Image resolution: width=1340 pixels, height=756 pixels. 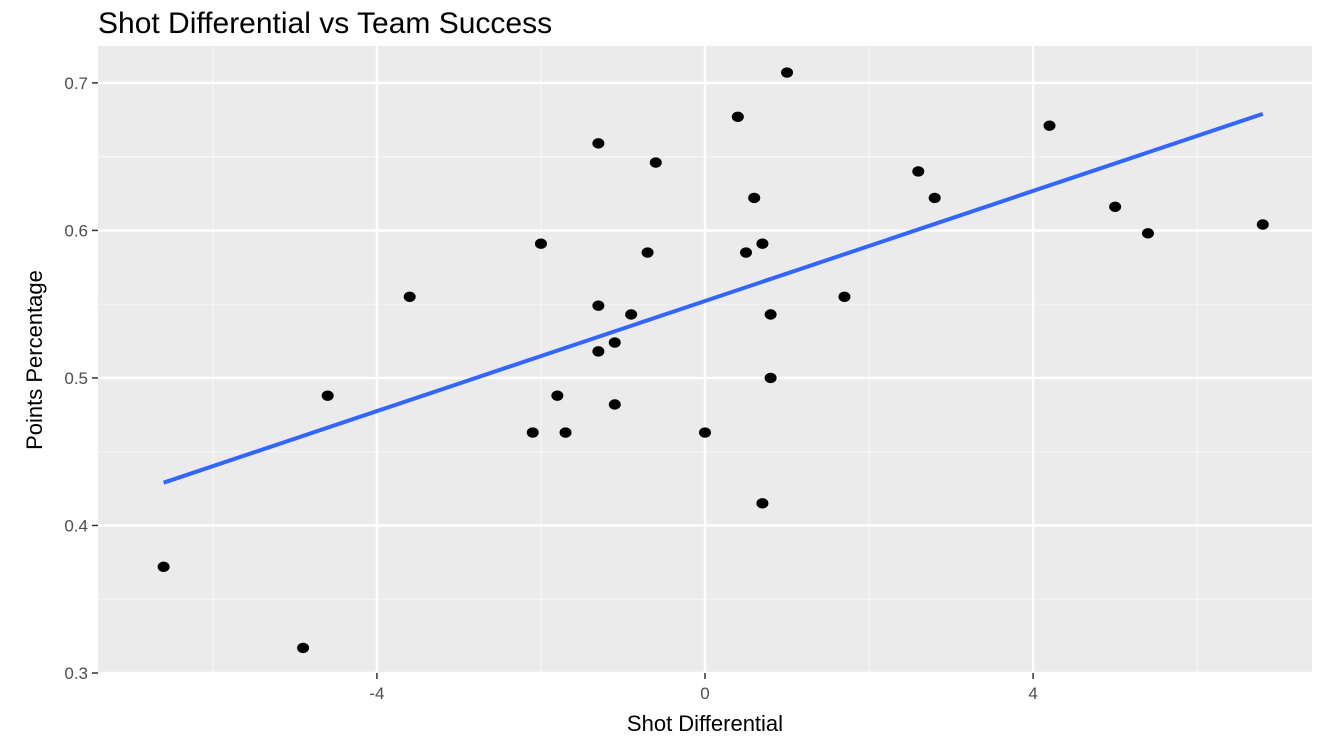 I want to click on x-axis-title: Shot Differential, so click(x=705, y=723).